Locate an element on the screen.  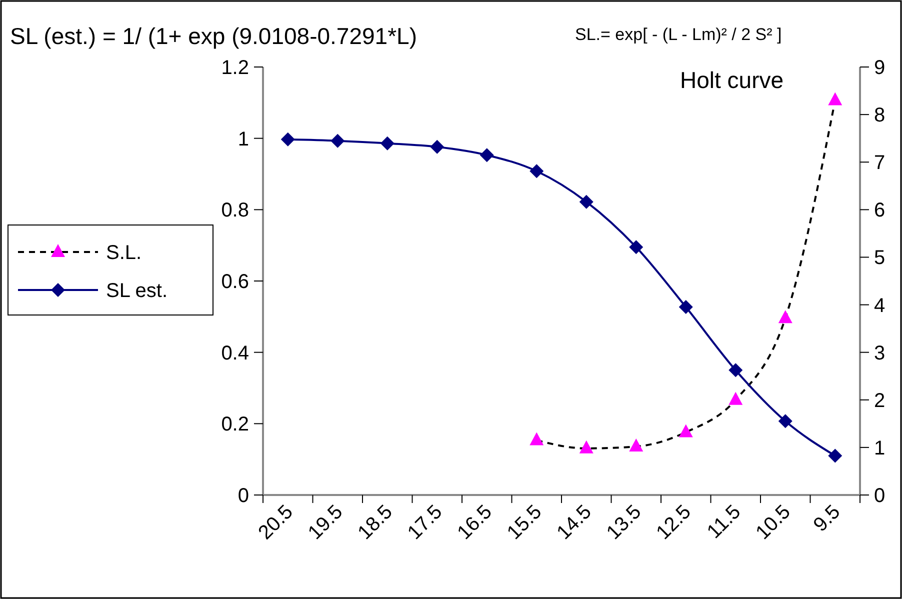
y-tick-label: 1.2 is located at coordinates (235, 68).